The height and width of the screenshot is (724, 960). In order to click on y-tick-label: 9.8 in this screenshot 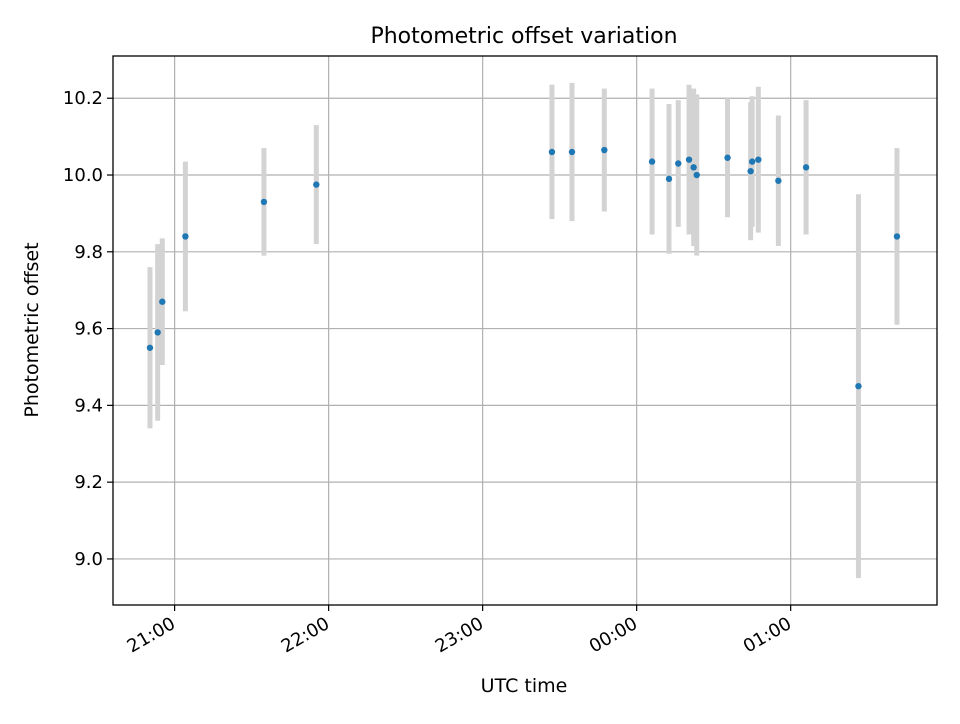, I will do `click(88, 252)`.